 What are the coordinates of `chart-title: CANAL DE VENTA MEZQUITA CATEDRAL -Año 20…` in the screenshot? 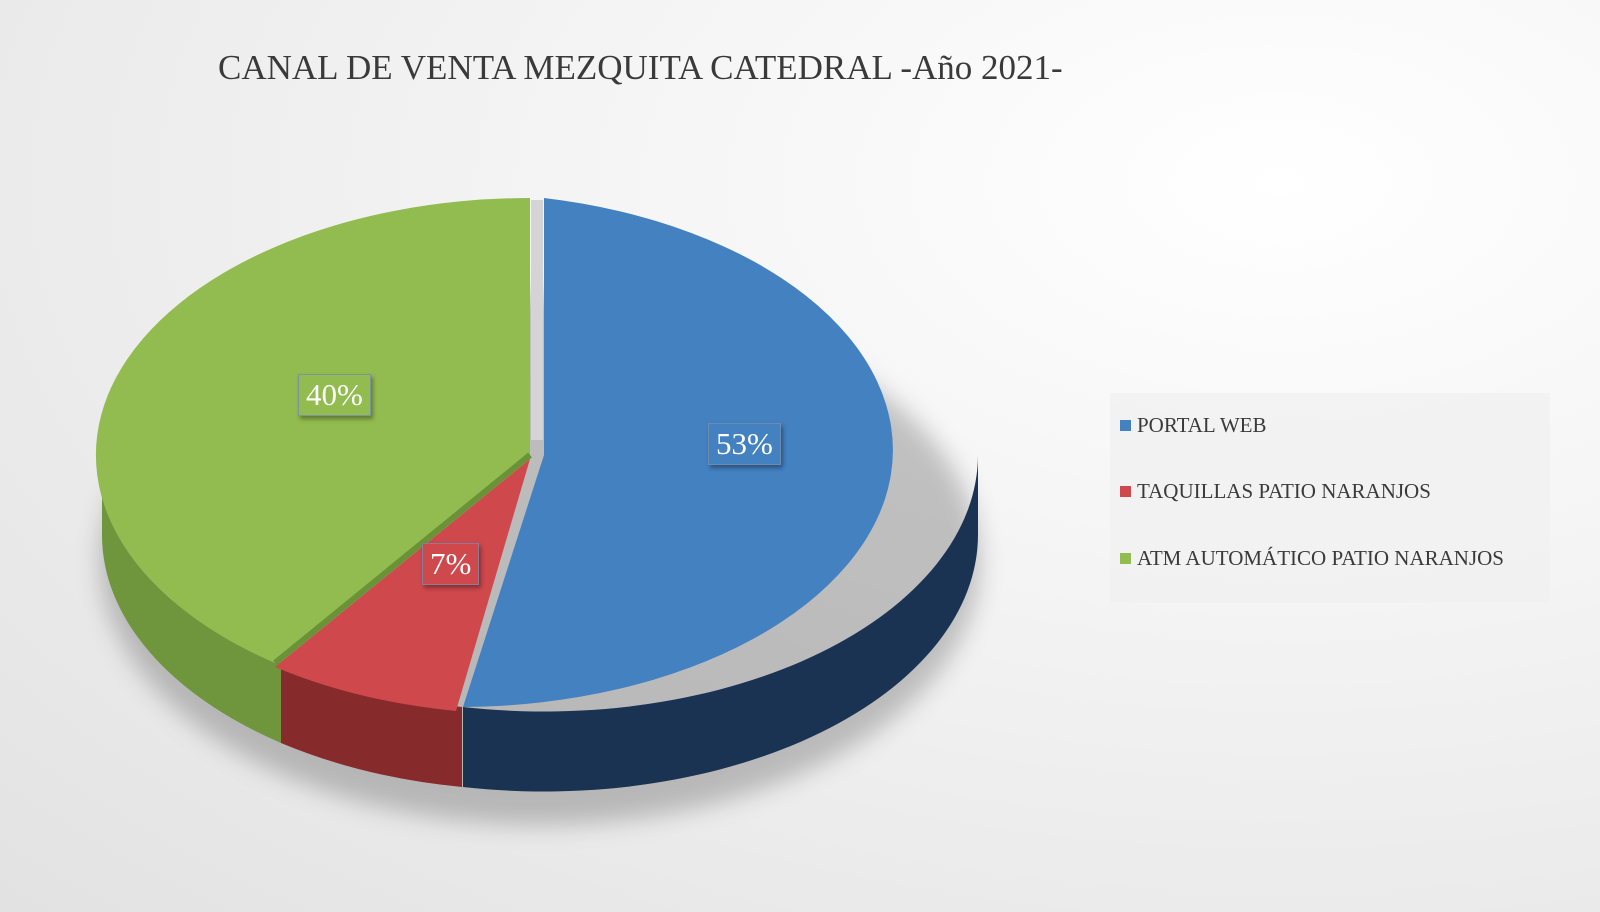 It's located at (640, 67).